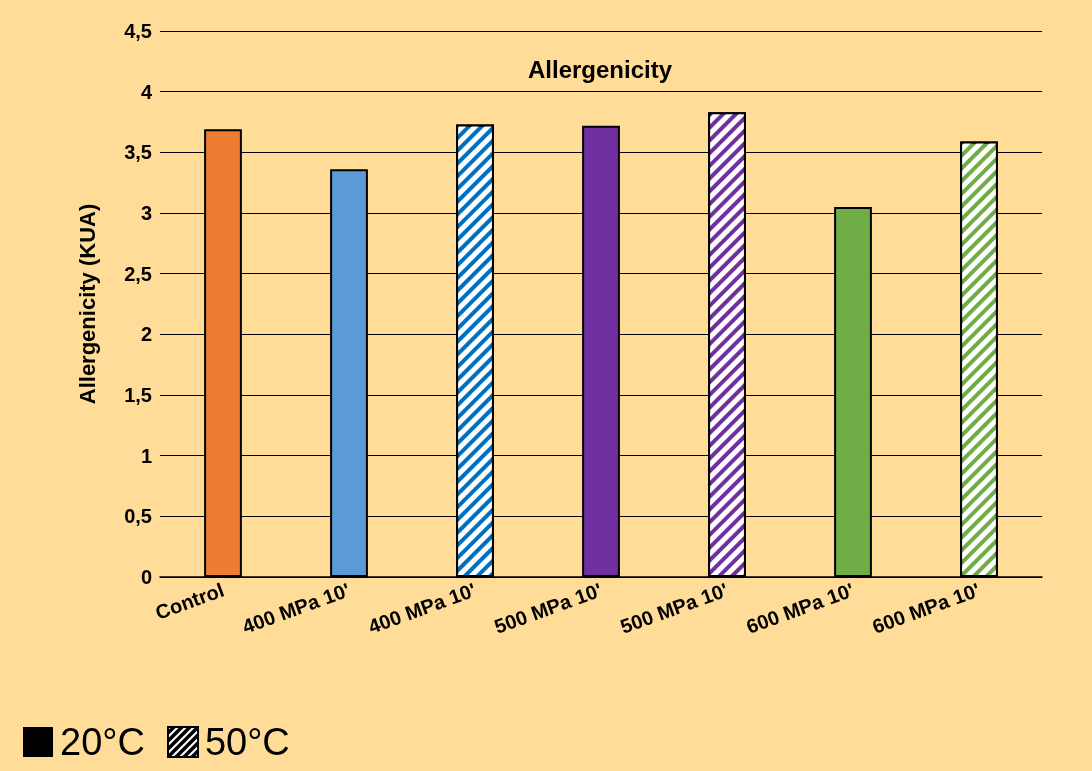 Image resolution: width=1092 pixels, height=771 pixels. What do you see at coordinates (138, 516) in the screenshot?
I see `y-tick-label: 0,5` at bounding box center [138, 516].